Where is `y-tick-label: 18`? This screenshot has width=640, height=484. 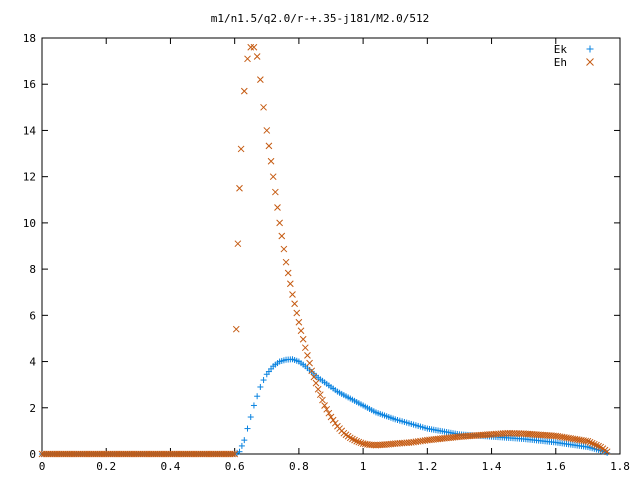
y-tick-label: 18 is located at coordinates (29, 38).